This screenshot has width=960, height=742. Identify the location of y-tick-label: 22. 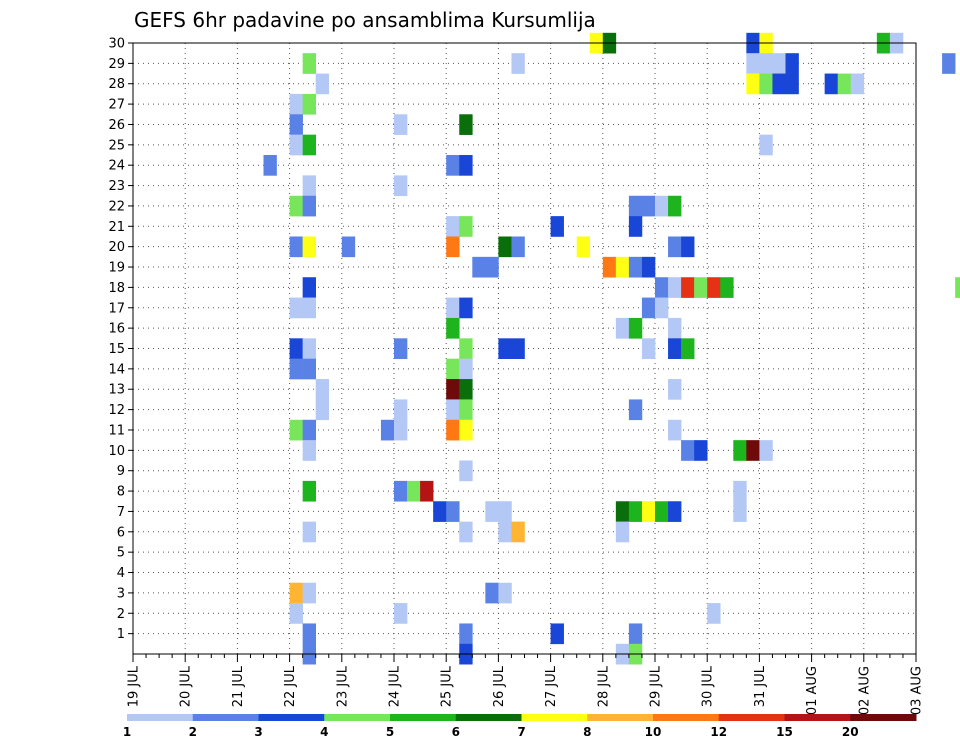
(116, 206).